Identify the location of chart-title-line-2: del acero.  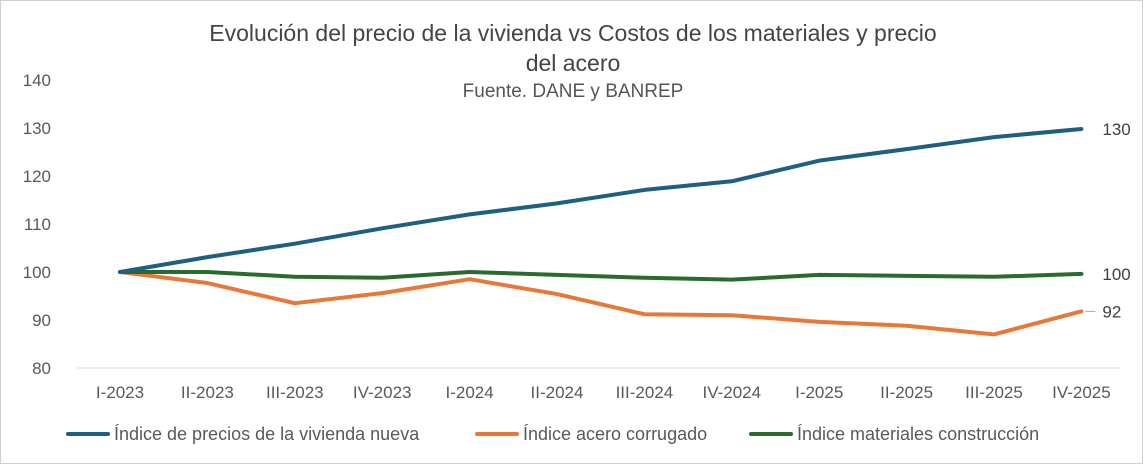
(573, 63).